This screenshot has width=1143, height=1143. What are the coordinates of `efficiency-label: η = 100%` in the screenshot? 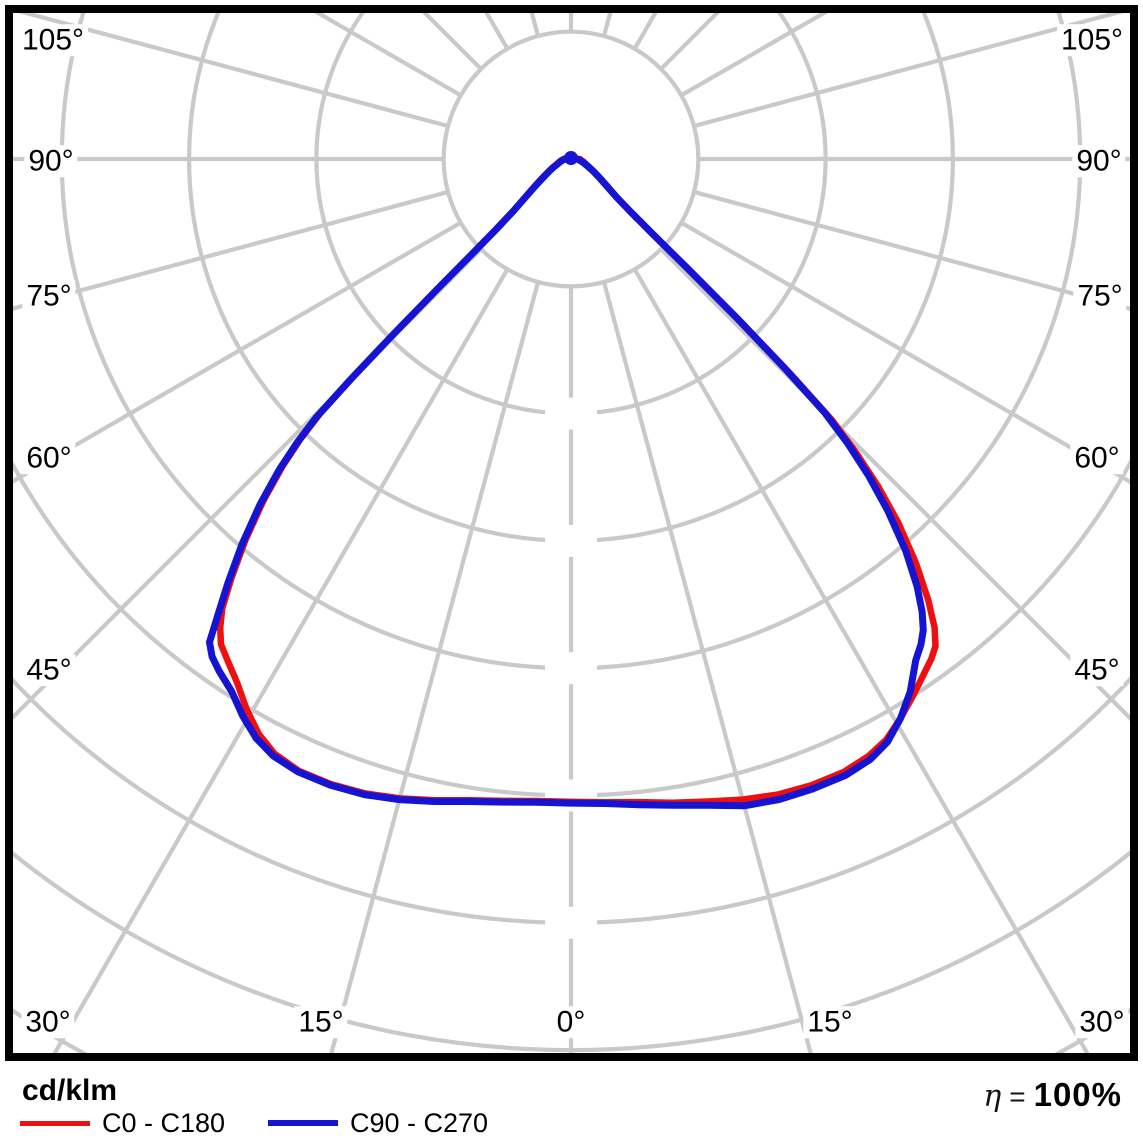 It's located at (1052, 1095).